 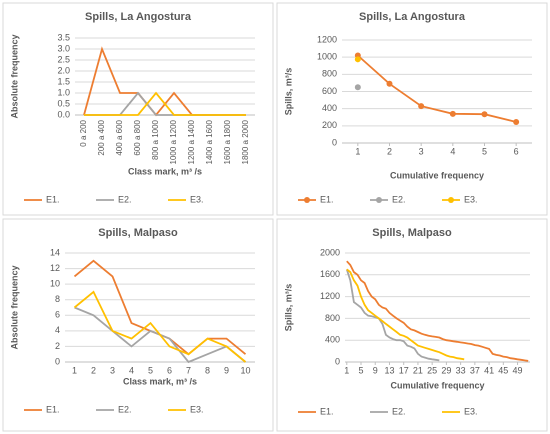 I want to click on x-tick-label: 17, so click(x=404, y=370).